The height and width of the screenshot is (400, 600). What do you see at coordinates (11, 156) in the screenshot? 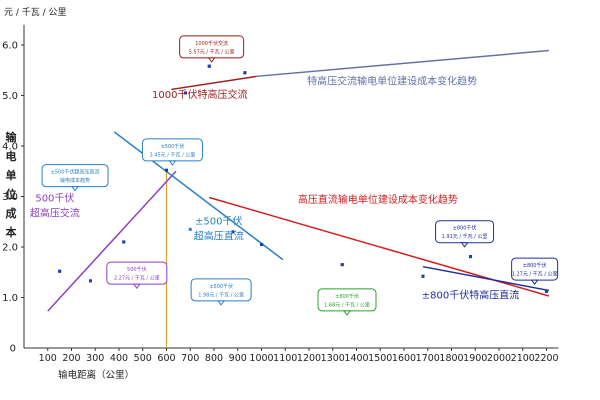
I see `y-axis-label-char: 电` at bounding box center [11, 156].